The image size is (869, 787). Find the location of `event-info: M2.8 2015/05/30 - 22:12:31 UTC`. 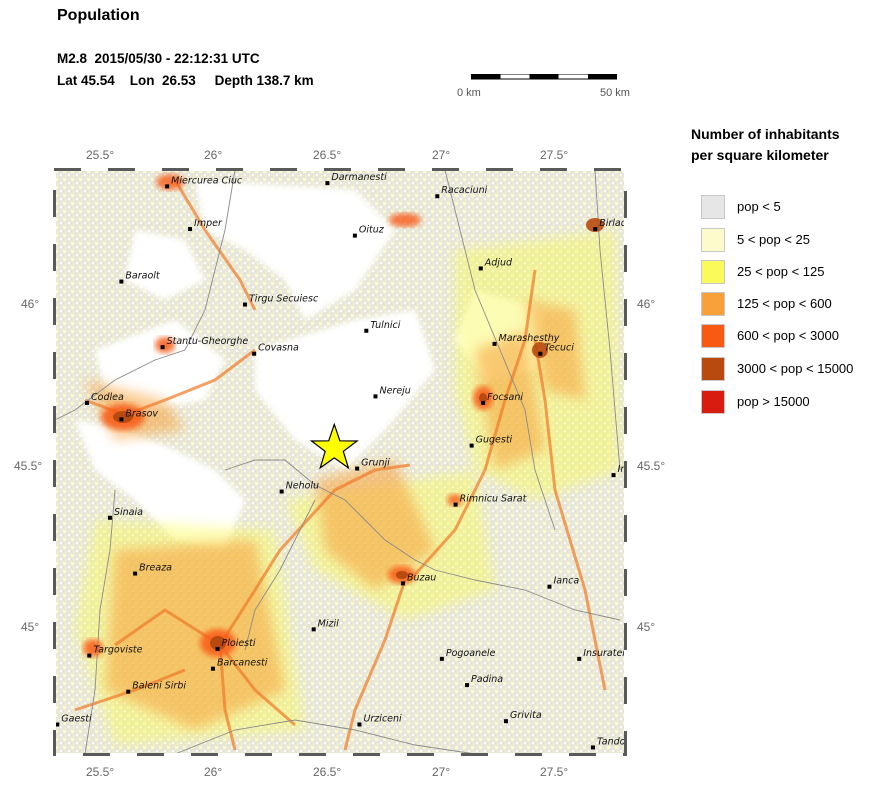

event-info: M2.8 2015/05/30 - 22:12:31 UTC is located at coordinates (158, 58).